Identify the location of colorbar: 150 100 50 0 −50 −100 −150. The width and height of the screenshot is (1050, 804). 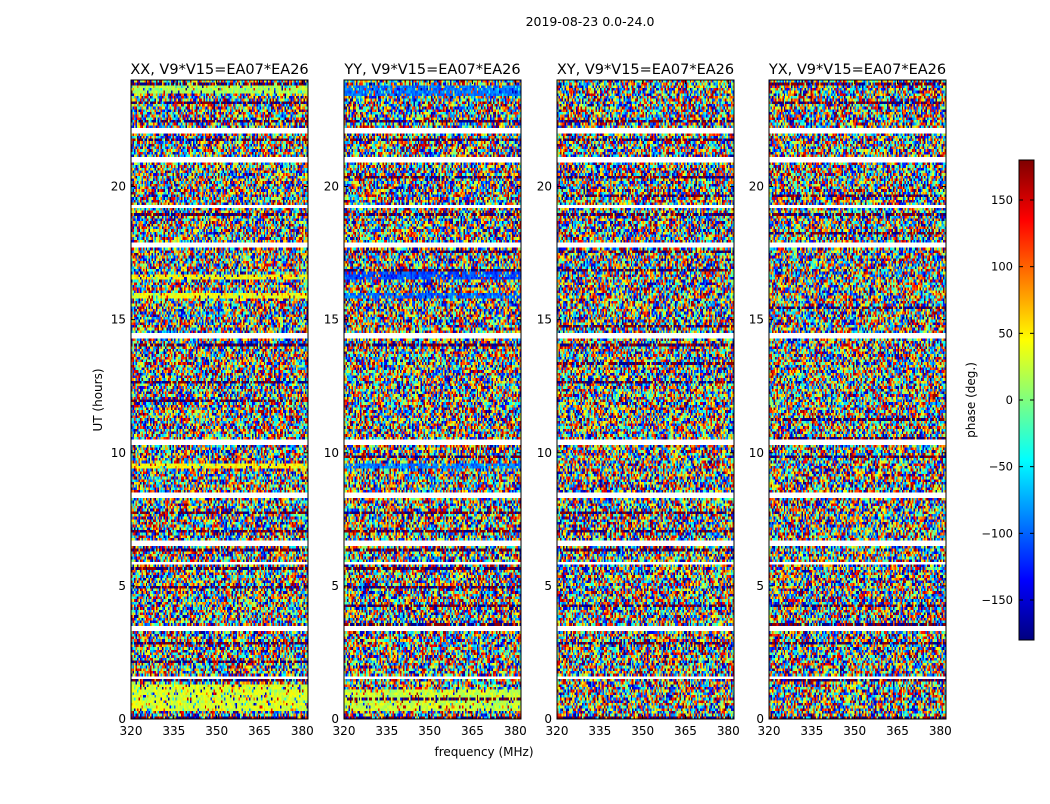
(1008, 400).